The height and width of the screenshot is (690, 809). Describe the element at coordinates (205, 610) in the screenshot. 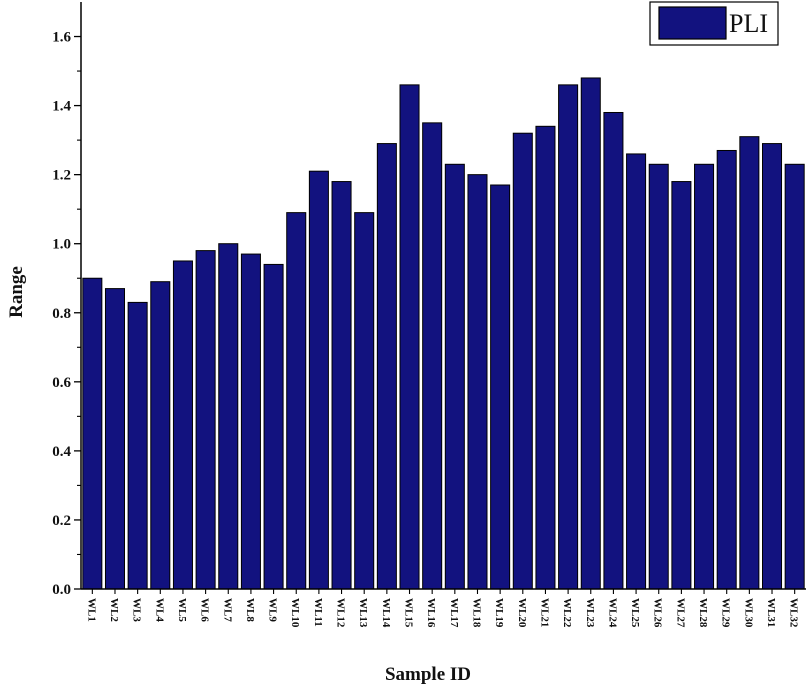

I see `x-tick-label: WL6` at that location.